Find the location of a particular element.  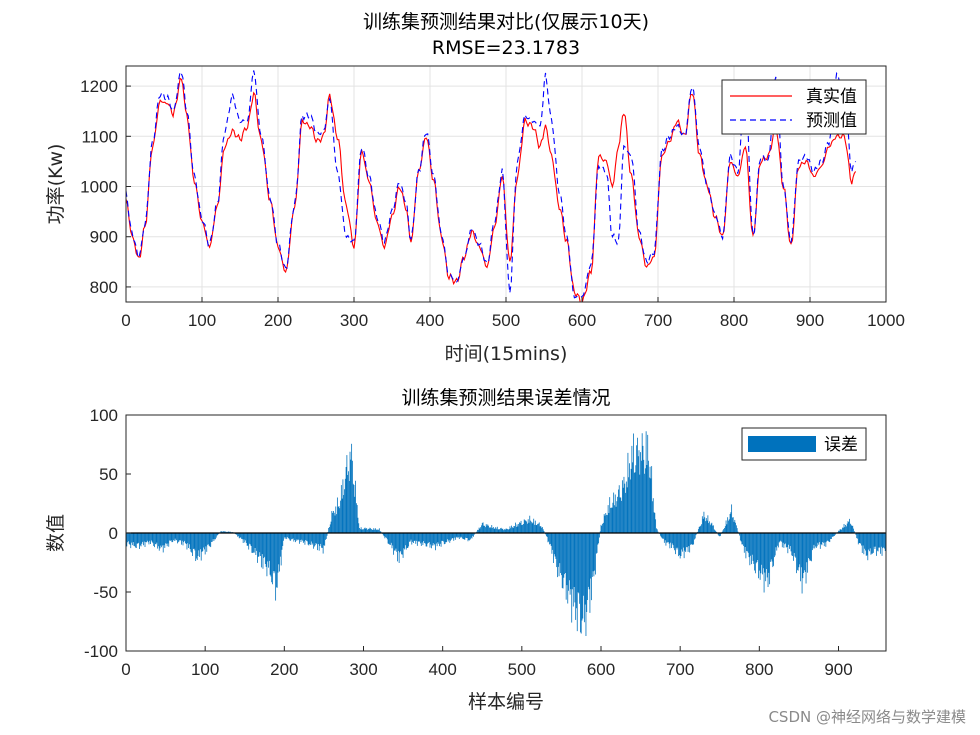

top-x-tick-label: 700 is located at coordinates (658, 320).